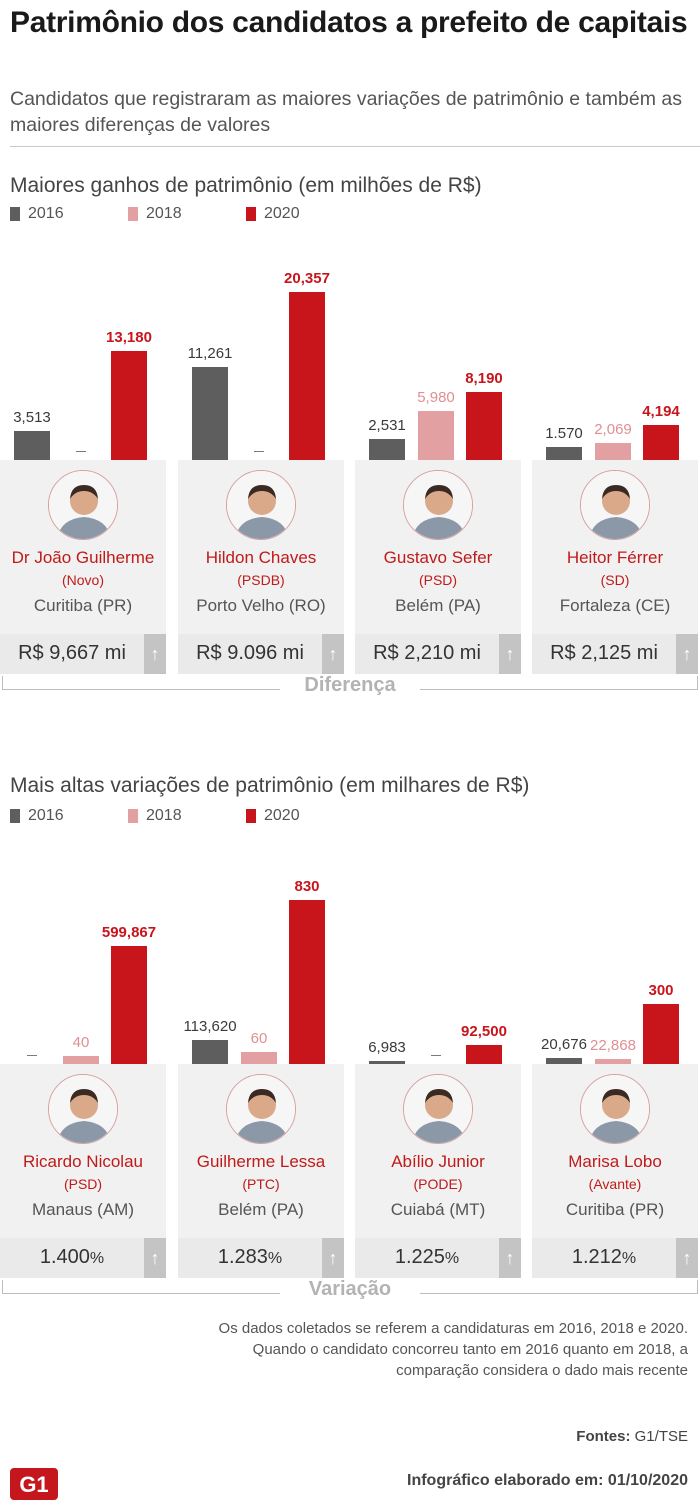 The width and height of the screenshot is (700, 1509). I want to click on candidate-card: Guilherme Lessa (PTC) Belém (PA), so click(261, 1151).